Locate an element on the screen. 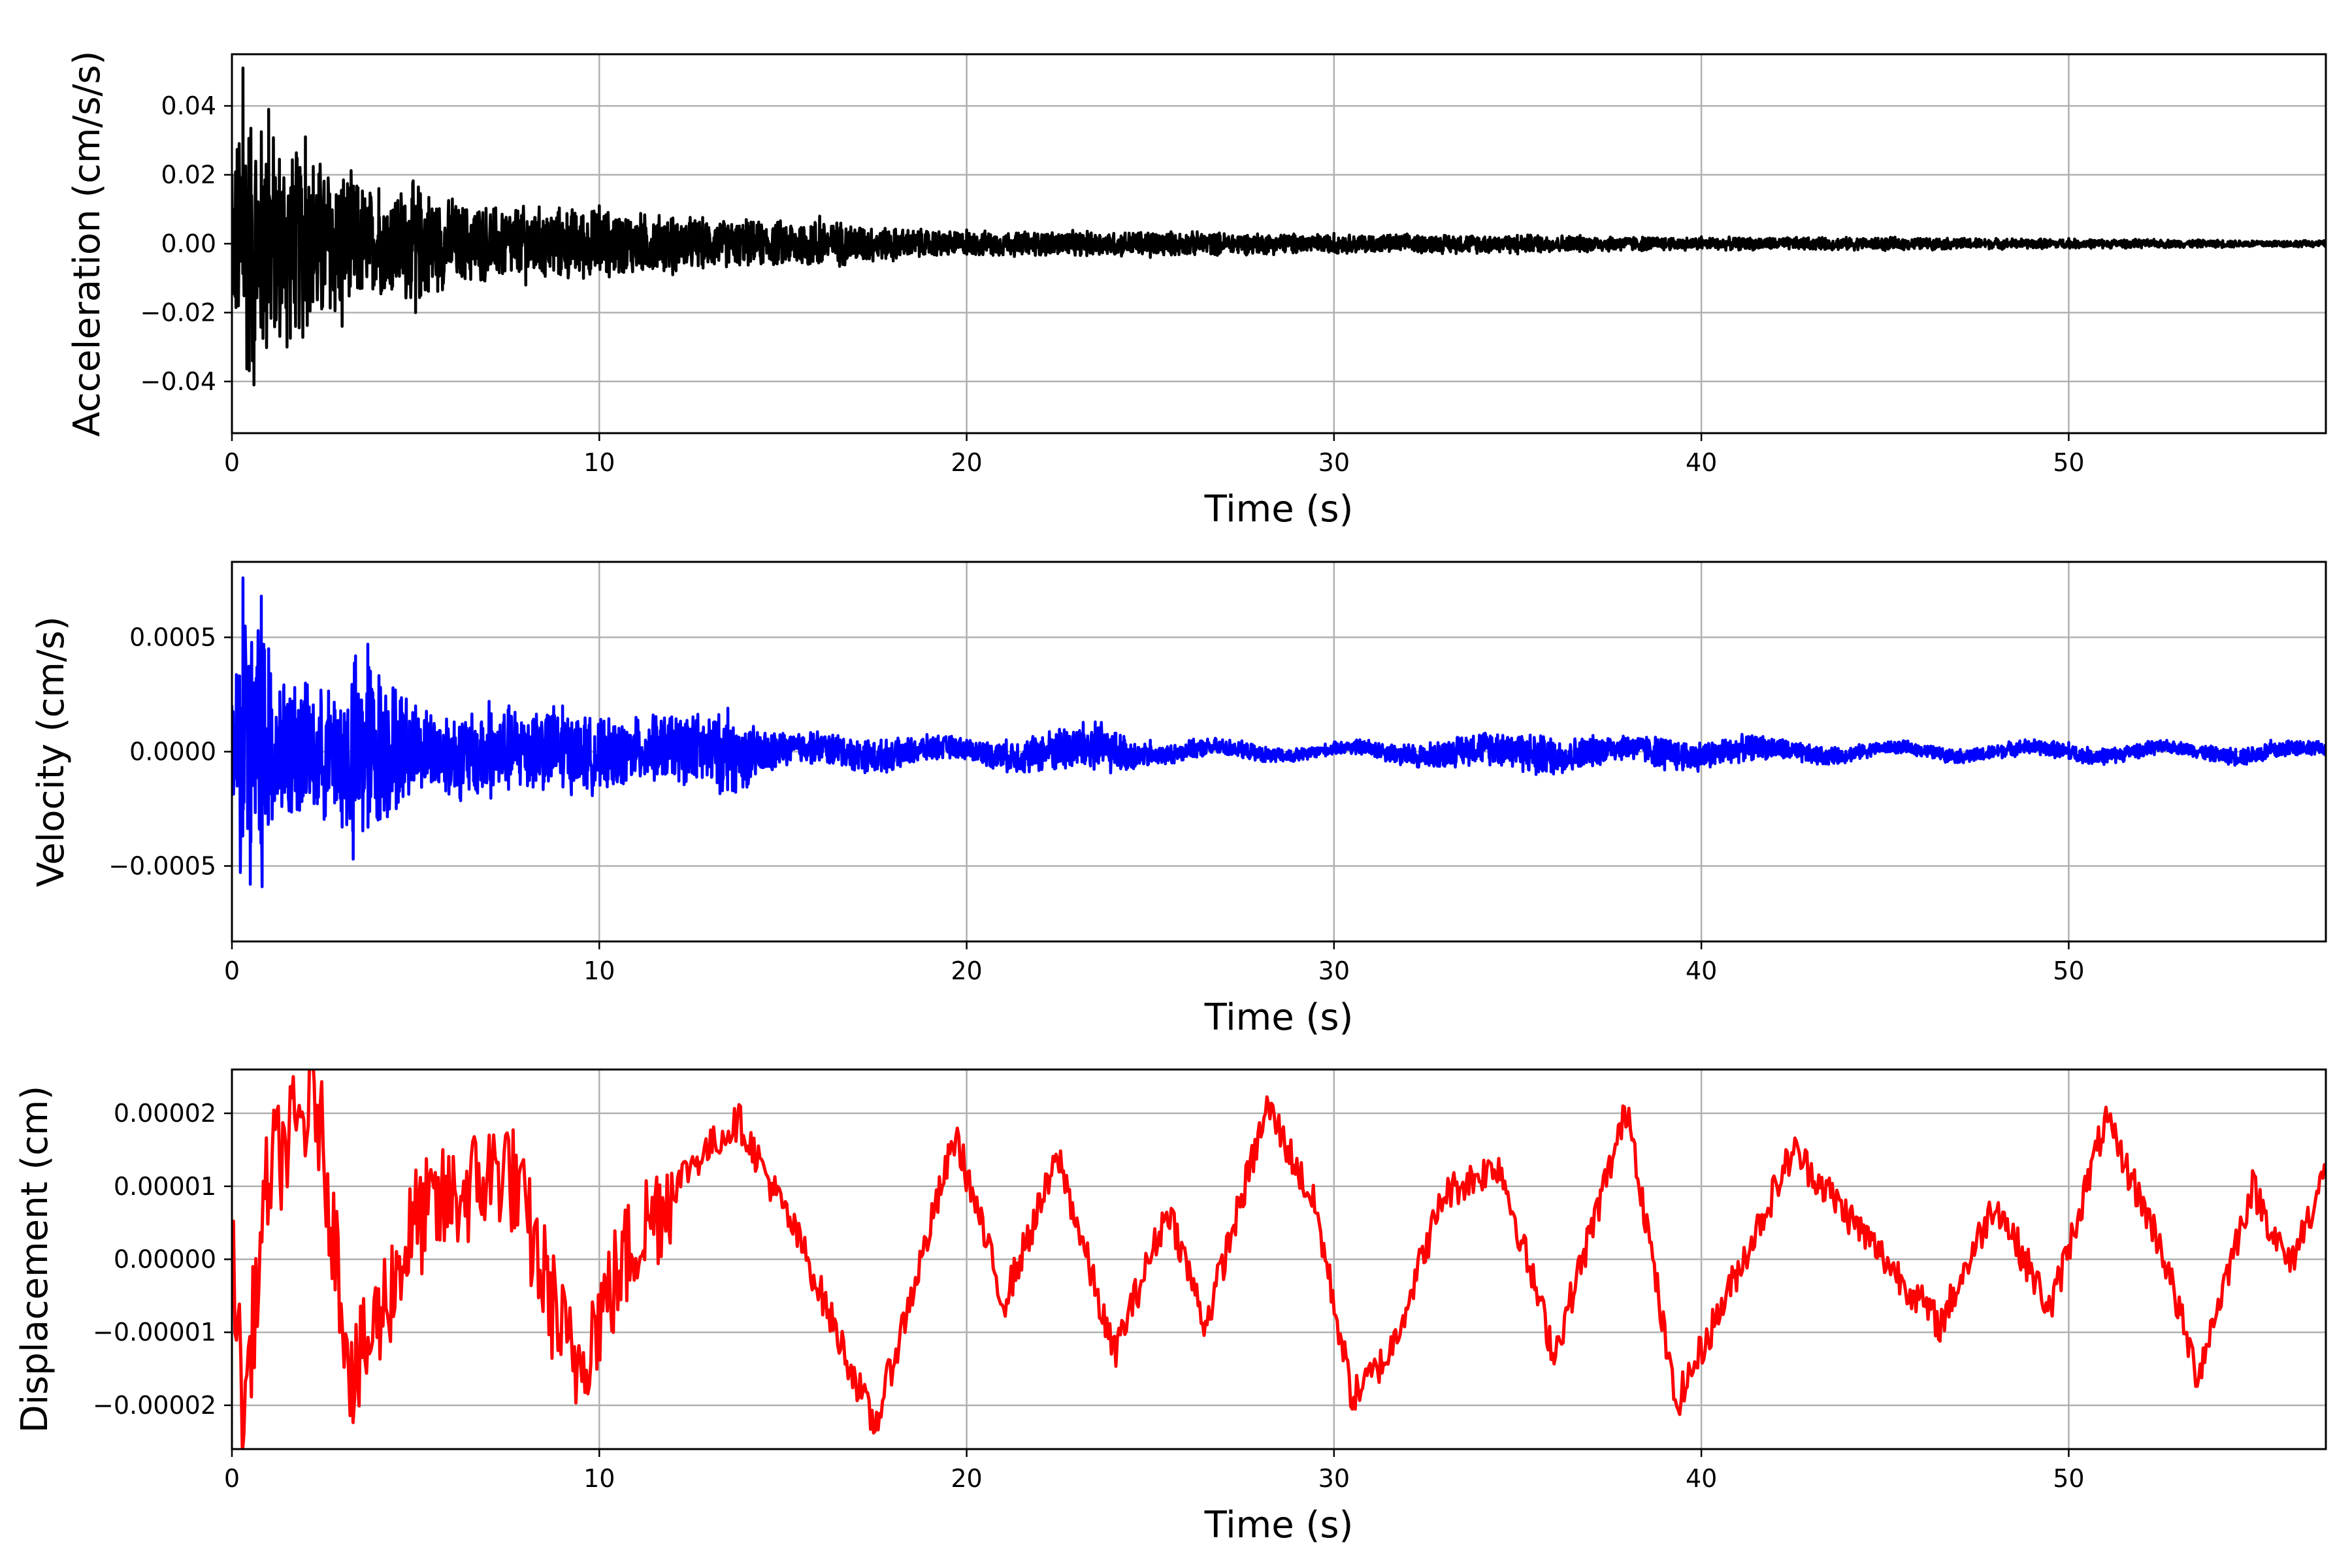 The image size is (2352, 1568). y-tick-label: −0.02 is located at coordinates (178, 312).